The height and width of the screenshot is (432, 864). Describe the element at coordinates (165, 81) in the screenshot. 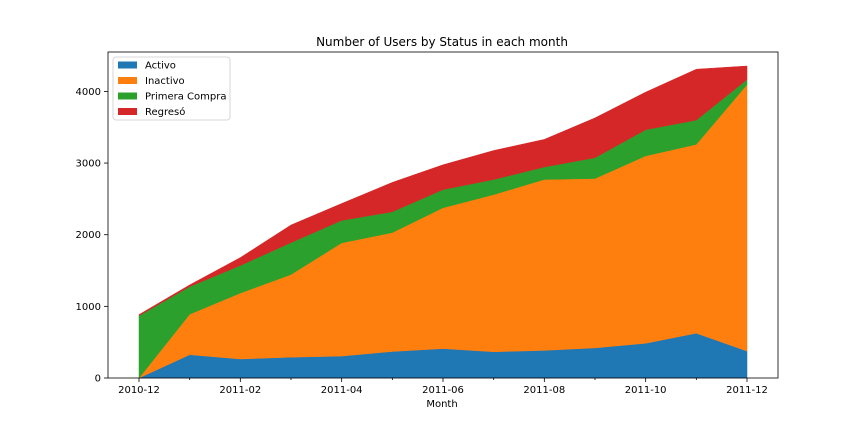

I see `legend-label: Inactivo` at that location.